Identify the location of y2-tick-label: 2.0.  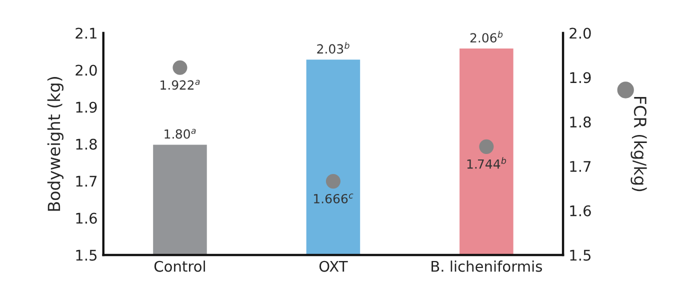
(580, 33).